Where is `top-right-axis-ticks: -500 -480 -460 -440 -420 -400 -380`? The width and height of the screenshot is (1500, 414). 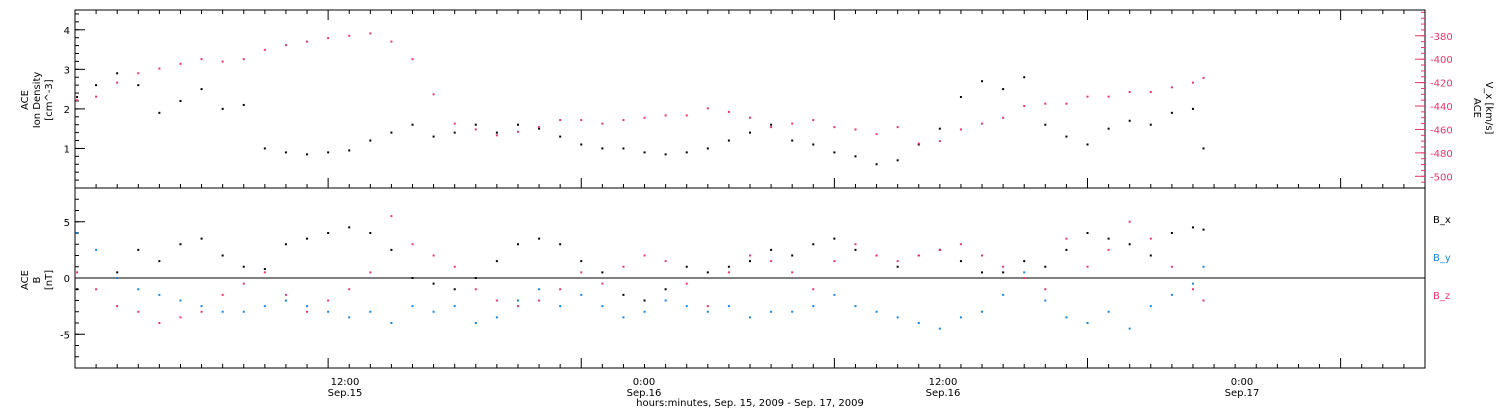 top-right-axis-ticks: -500 -480 -460 -440 -420 -400 -380 is located at coordinates (1434, 97).